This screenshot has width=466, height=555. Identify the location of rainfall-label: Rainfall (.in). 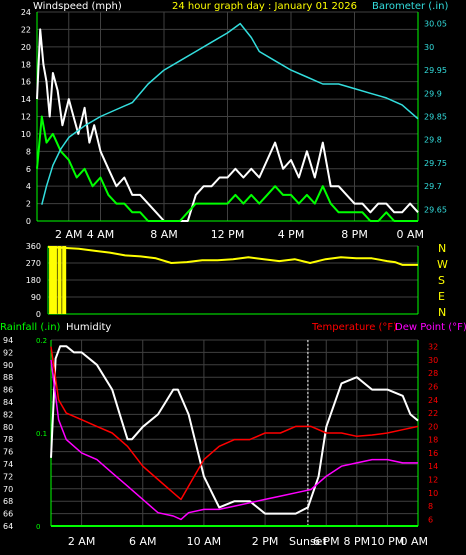
(30, 327).